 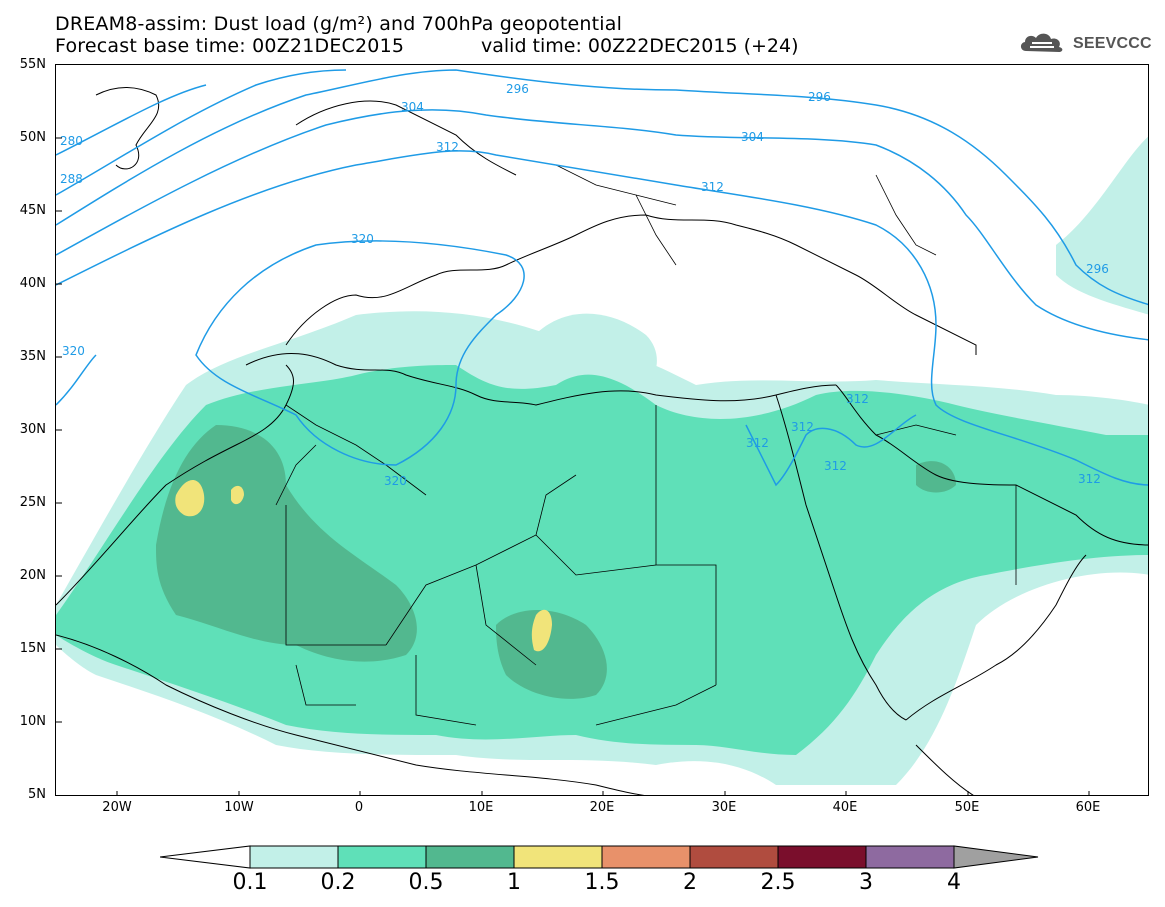 I want to click on colorbar-label: 3, so click(x=866, y=882).